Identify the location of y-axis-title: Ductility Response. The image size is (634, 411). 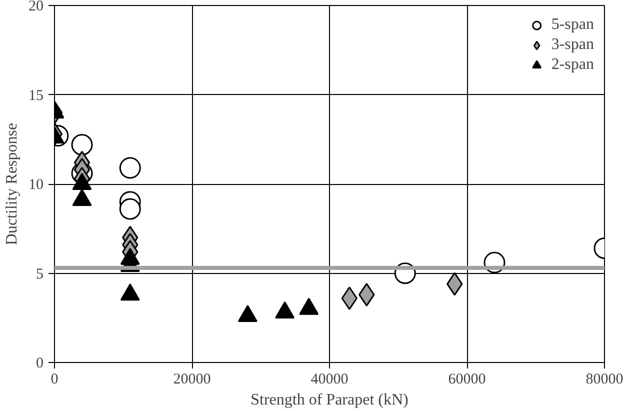
(12, 184).